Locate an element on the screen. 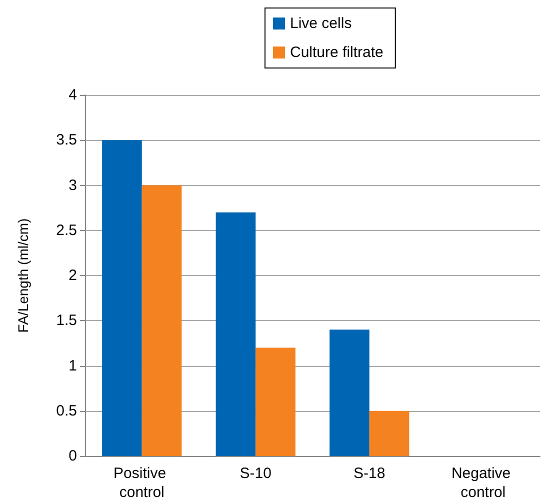 This screenshot has height=502, width=545. x-tick-label: S-18 is located at coordinates (370, 473).